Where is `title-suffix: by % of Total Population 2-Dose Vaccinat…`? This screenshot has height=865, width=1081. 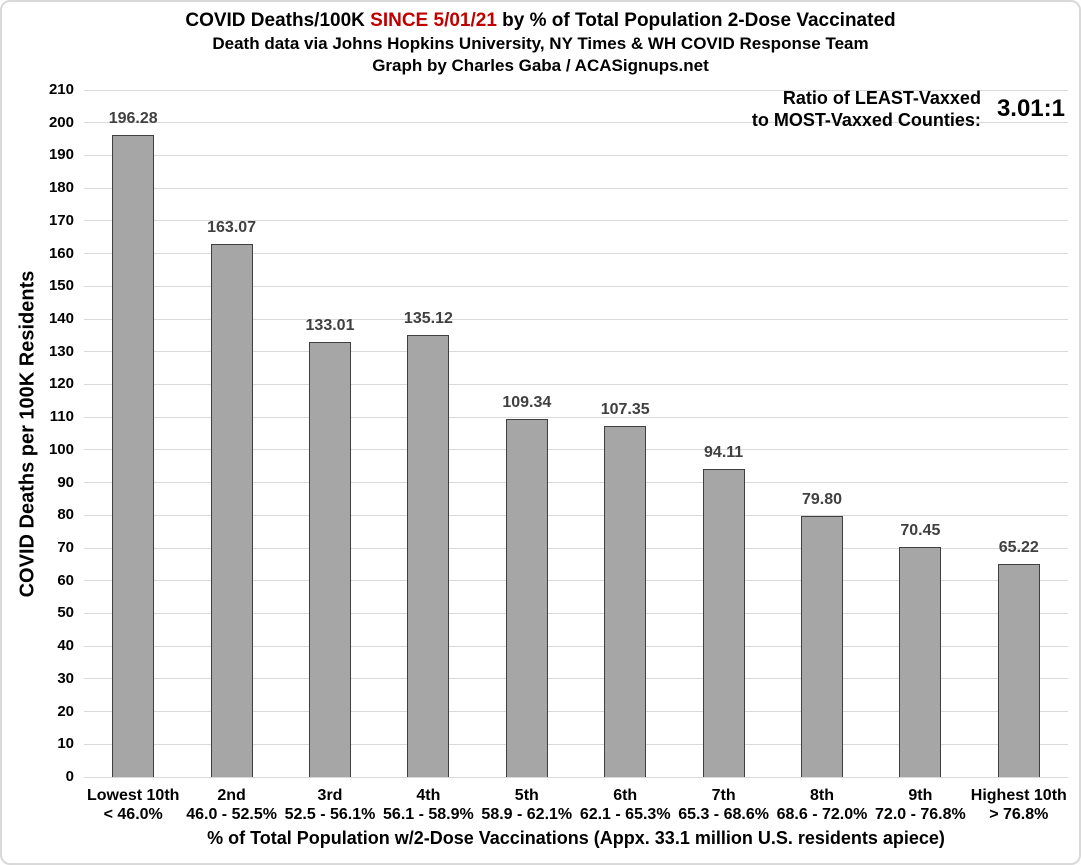 title-suffix: by % of Total Population 2-Dose Vaccinat… is located at coordinates (696, 20).